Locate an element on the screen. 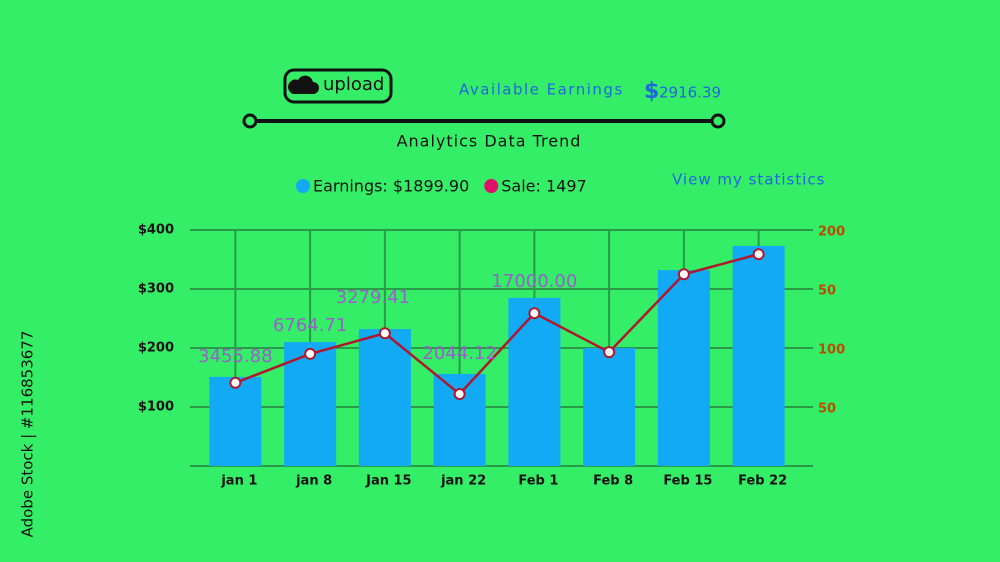  upload-button is located at coordinates (338, 86).